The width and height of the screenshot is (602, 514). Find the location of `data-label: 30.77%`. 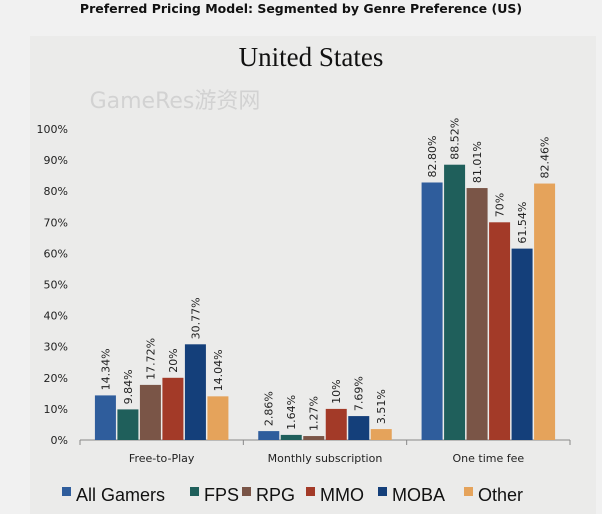

data-label: 30.77% is located at coordinates (195, 318).